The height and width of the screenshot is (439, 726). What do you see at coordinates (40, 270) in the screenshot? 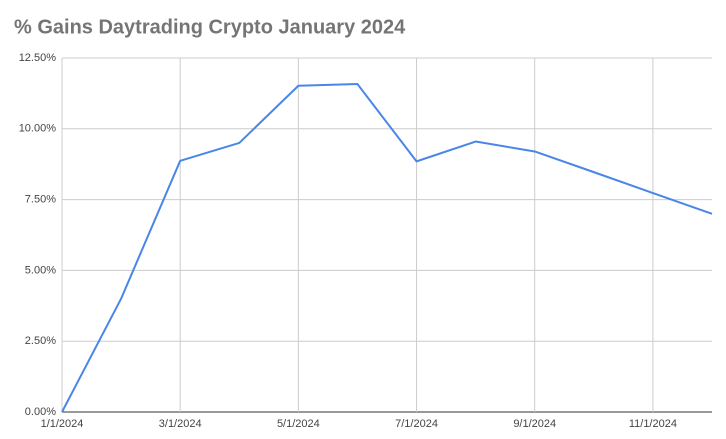
I see `y-tick-label: 5.00%` at bounding box center [40, 270].